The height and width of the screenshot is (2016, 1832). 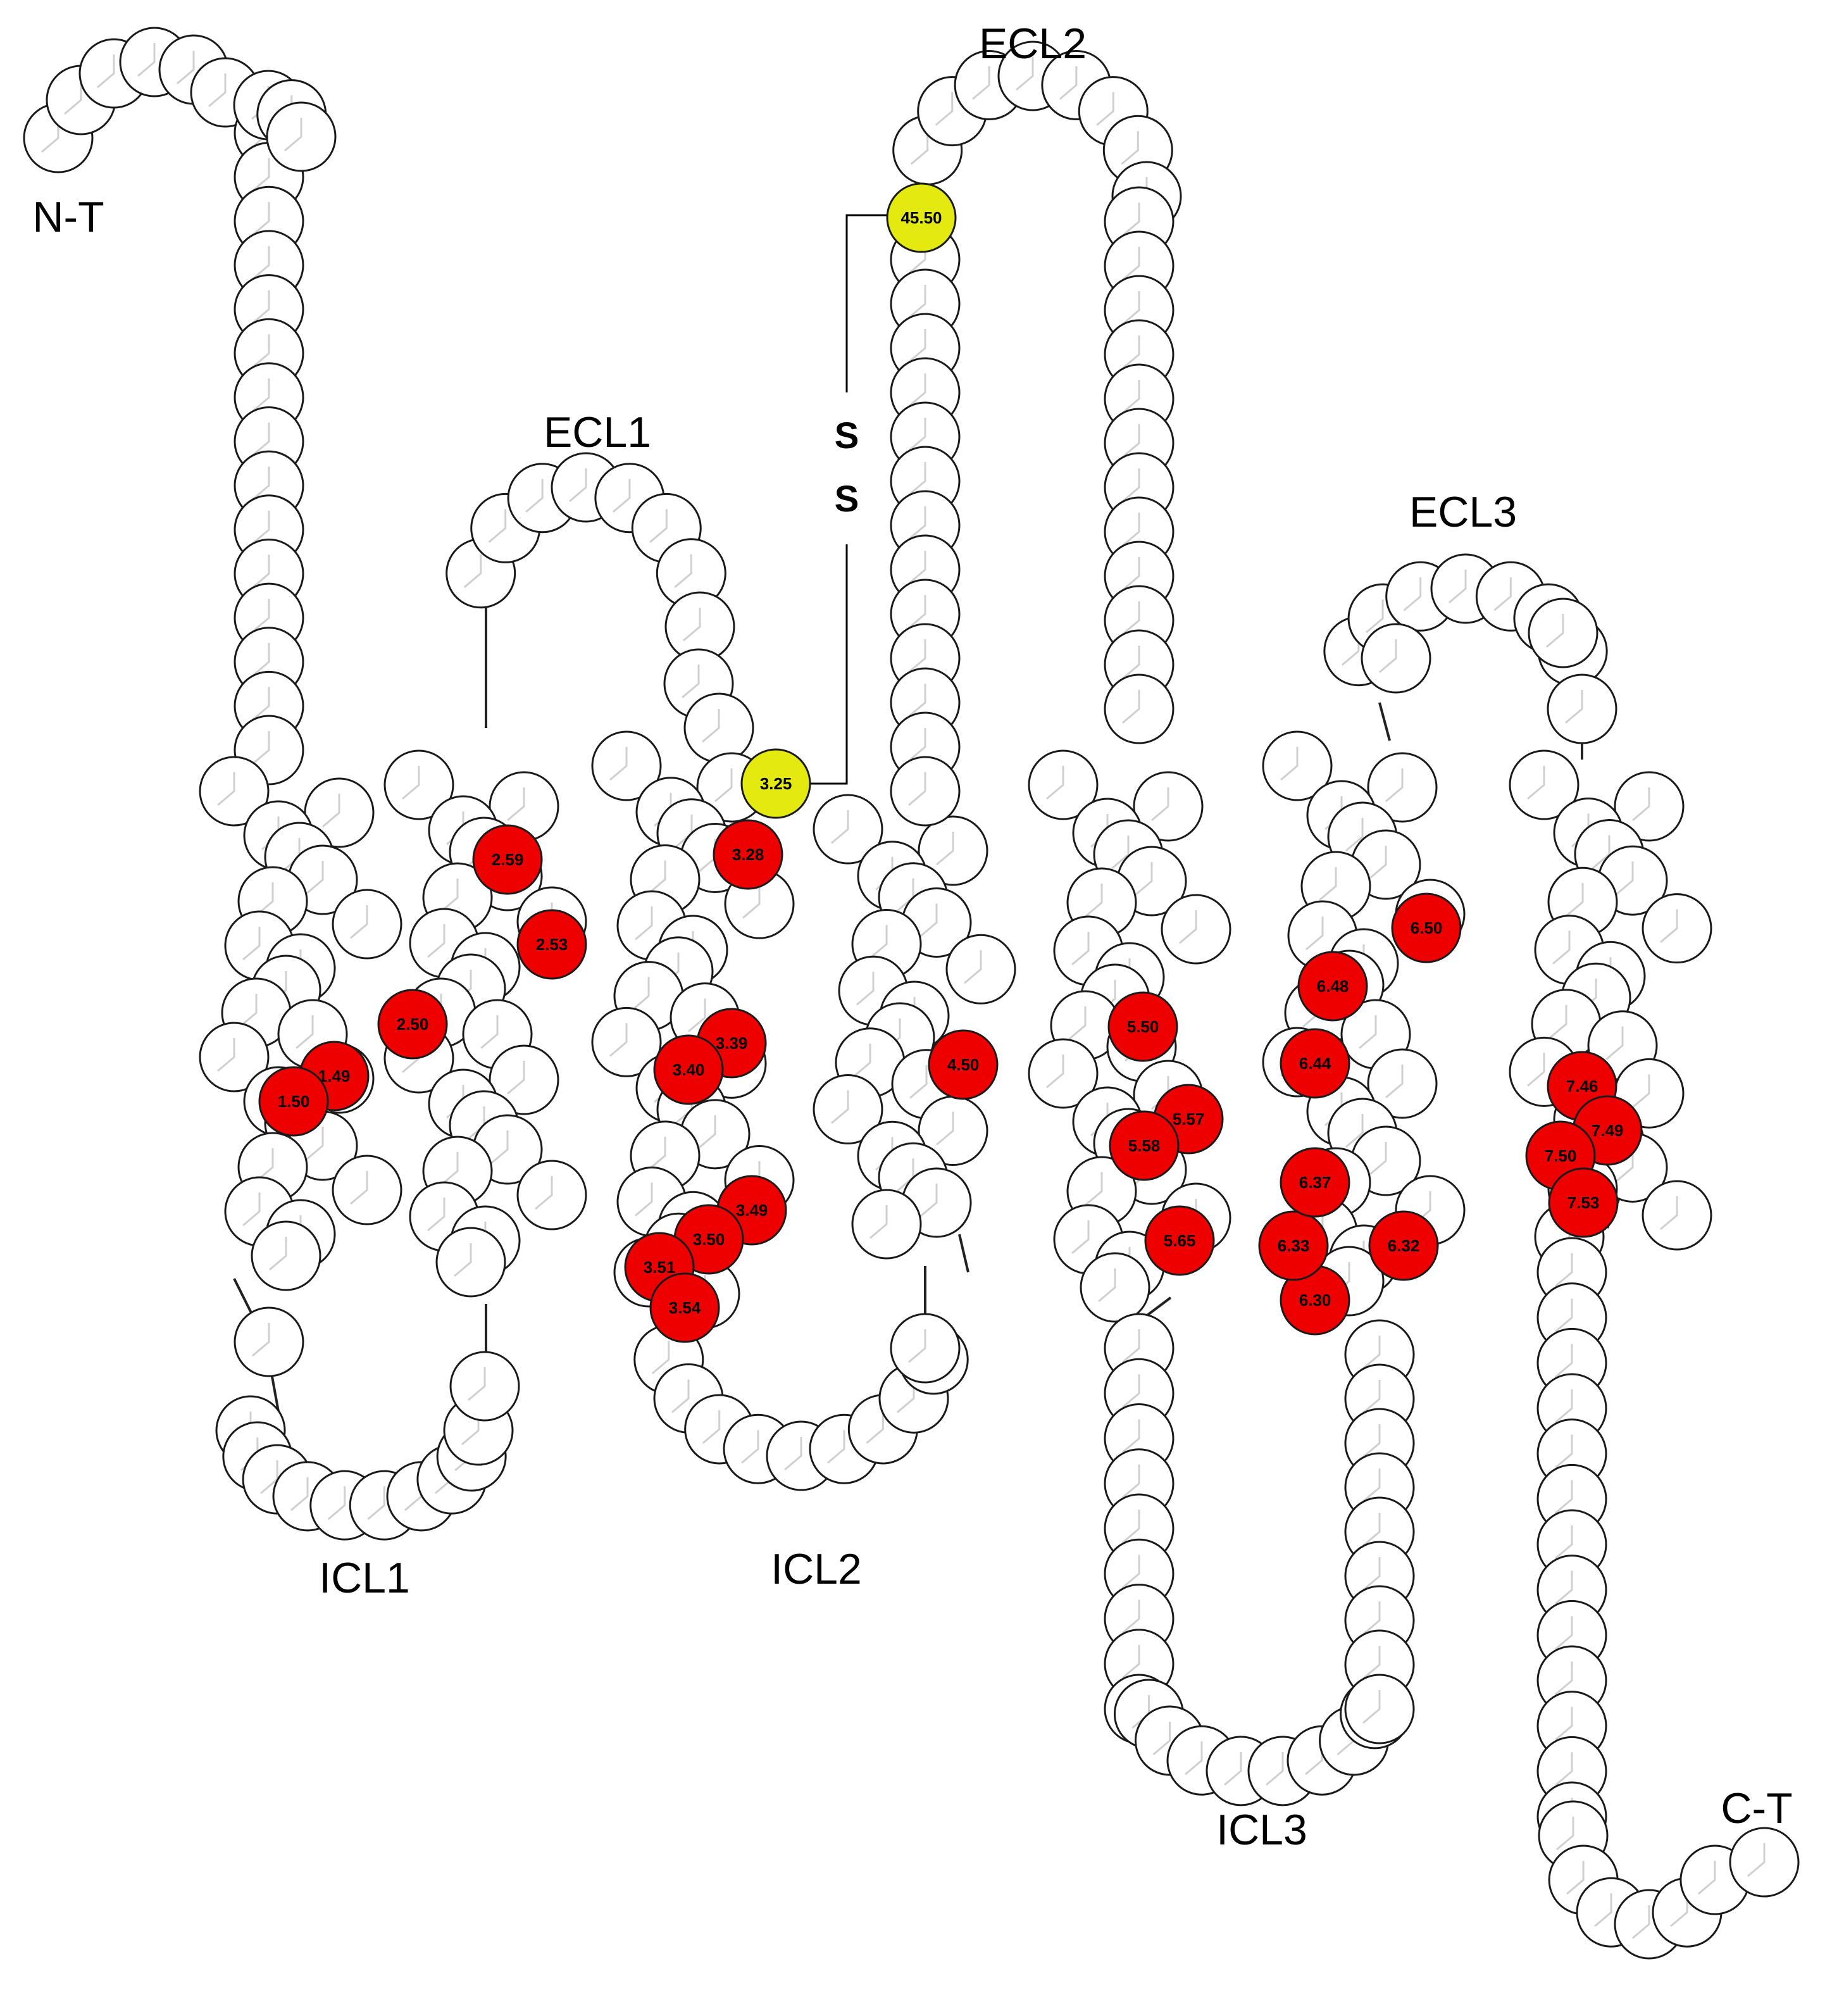 I want to click on residue-number-label: 7.46, so click(x=1582, y=1086).